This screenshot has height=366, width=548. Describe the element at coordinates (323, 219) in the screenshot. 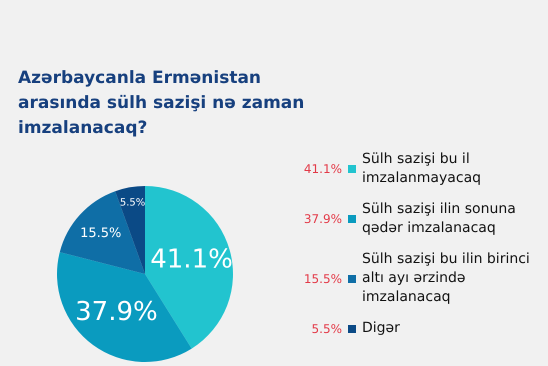

I see `text: 37.9%` at that location.